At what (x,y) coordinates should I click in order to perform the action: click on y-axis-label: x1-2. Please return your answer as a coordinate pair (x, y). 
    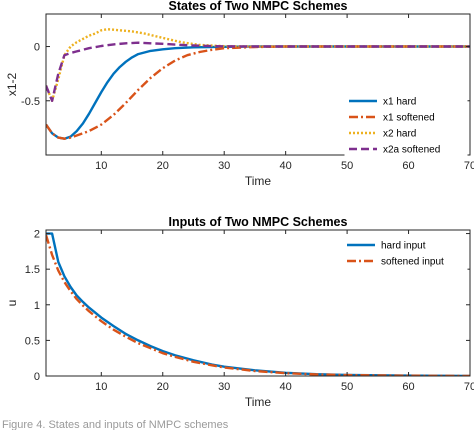
    Looking at the image, I should click on (12, 85).